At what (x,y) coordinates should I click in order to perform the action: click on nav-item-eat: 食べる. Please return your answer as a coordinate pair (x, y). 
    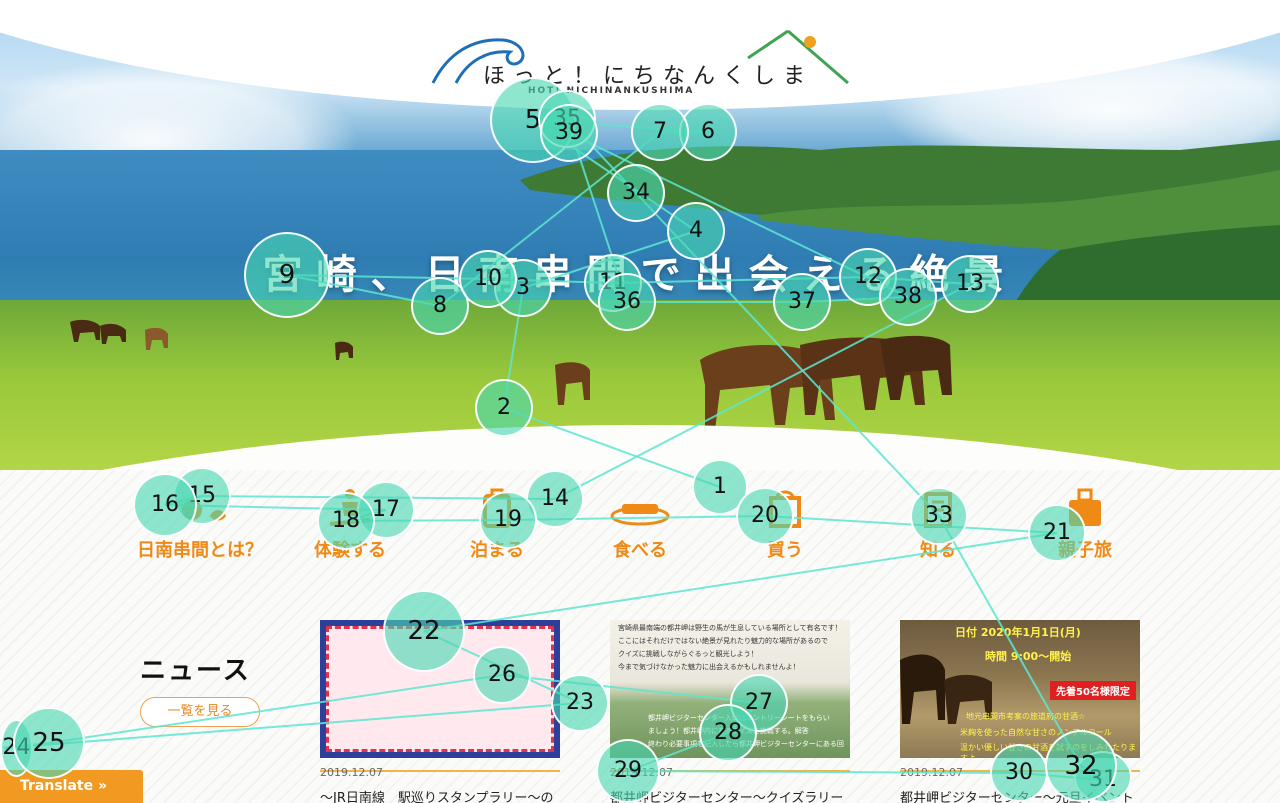
    Looking at the image, I should click on (640, 525).